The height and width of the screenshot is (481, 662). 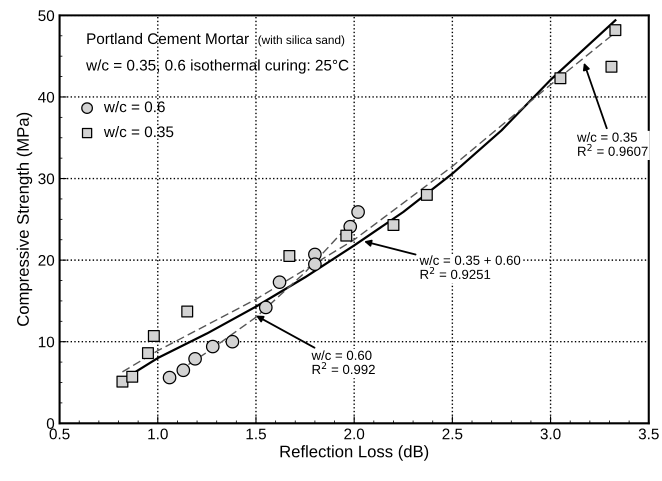 I want to click on annotation: w/c = 0.60 R$^{2}$ = 0.992, so click(x=343, y=362).